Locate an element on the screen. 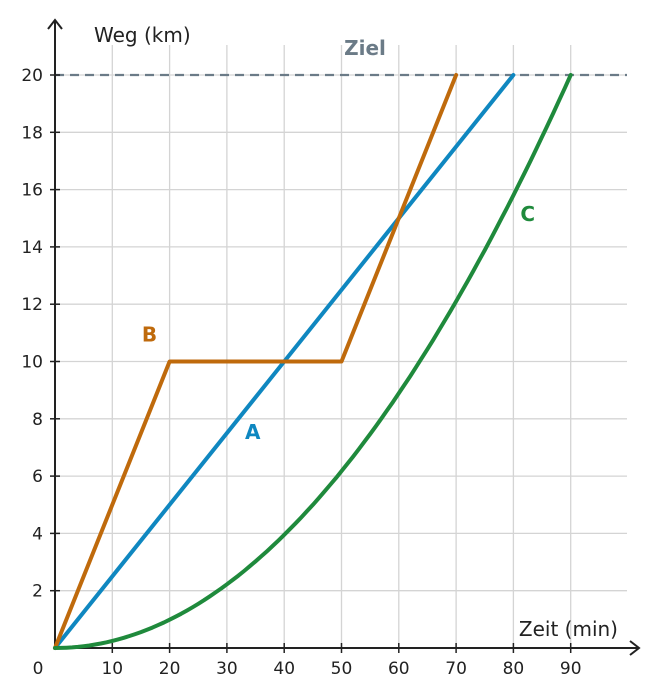 The width and height of the screenshot is (646, 697). y-tick-label-18: 18 is located at coordinates (32, 133).